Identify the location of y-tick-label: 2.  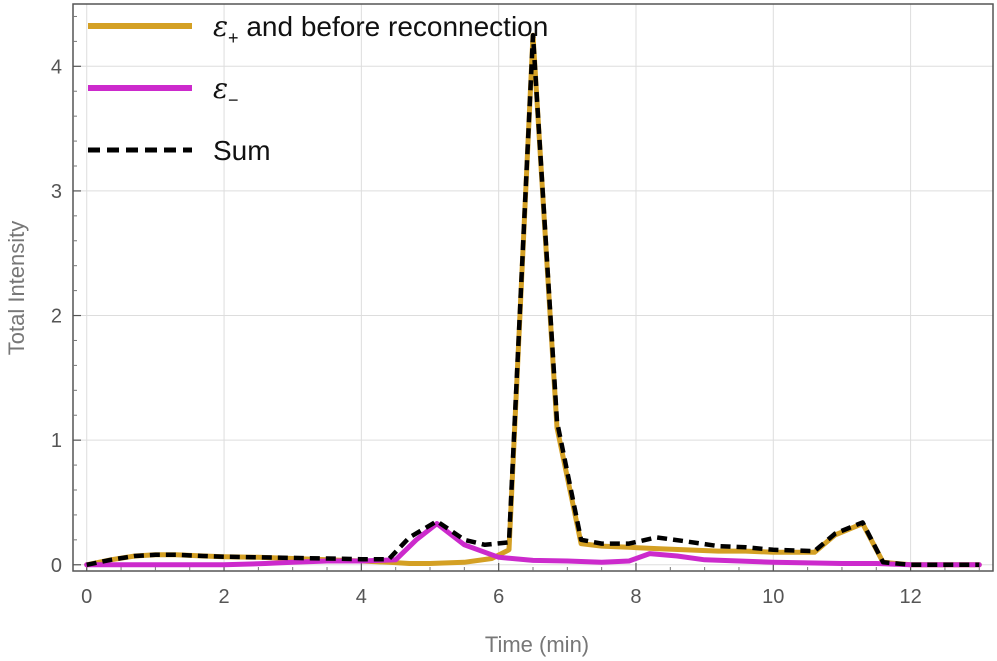
(56, 317).